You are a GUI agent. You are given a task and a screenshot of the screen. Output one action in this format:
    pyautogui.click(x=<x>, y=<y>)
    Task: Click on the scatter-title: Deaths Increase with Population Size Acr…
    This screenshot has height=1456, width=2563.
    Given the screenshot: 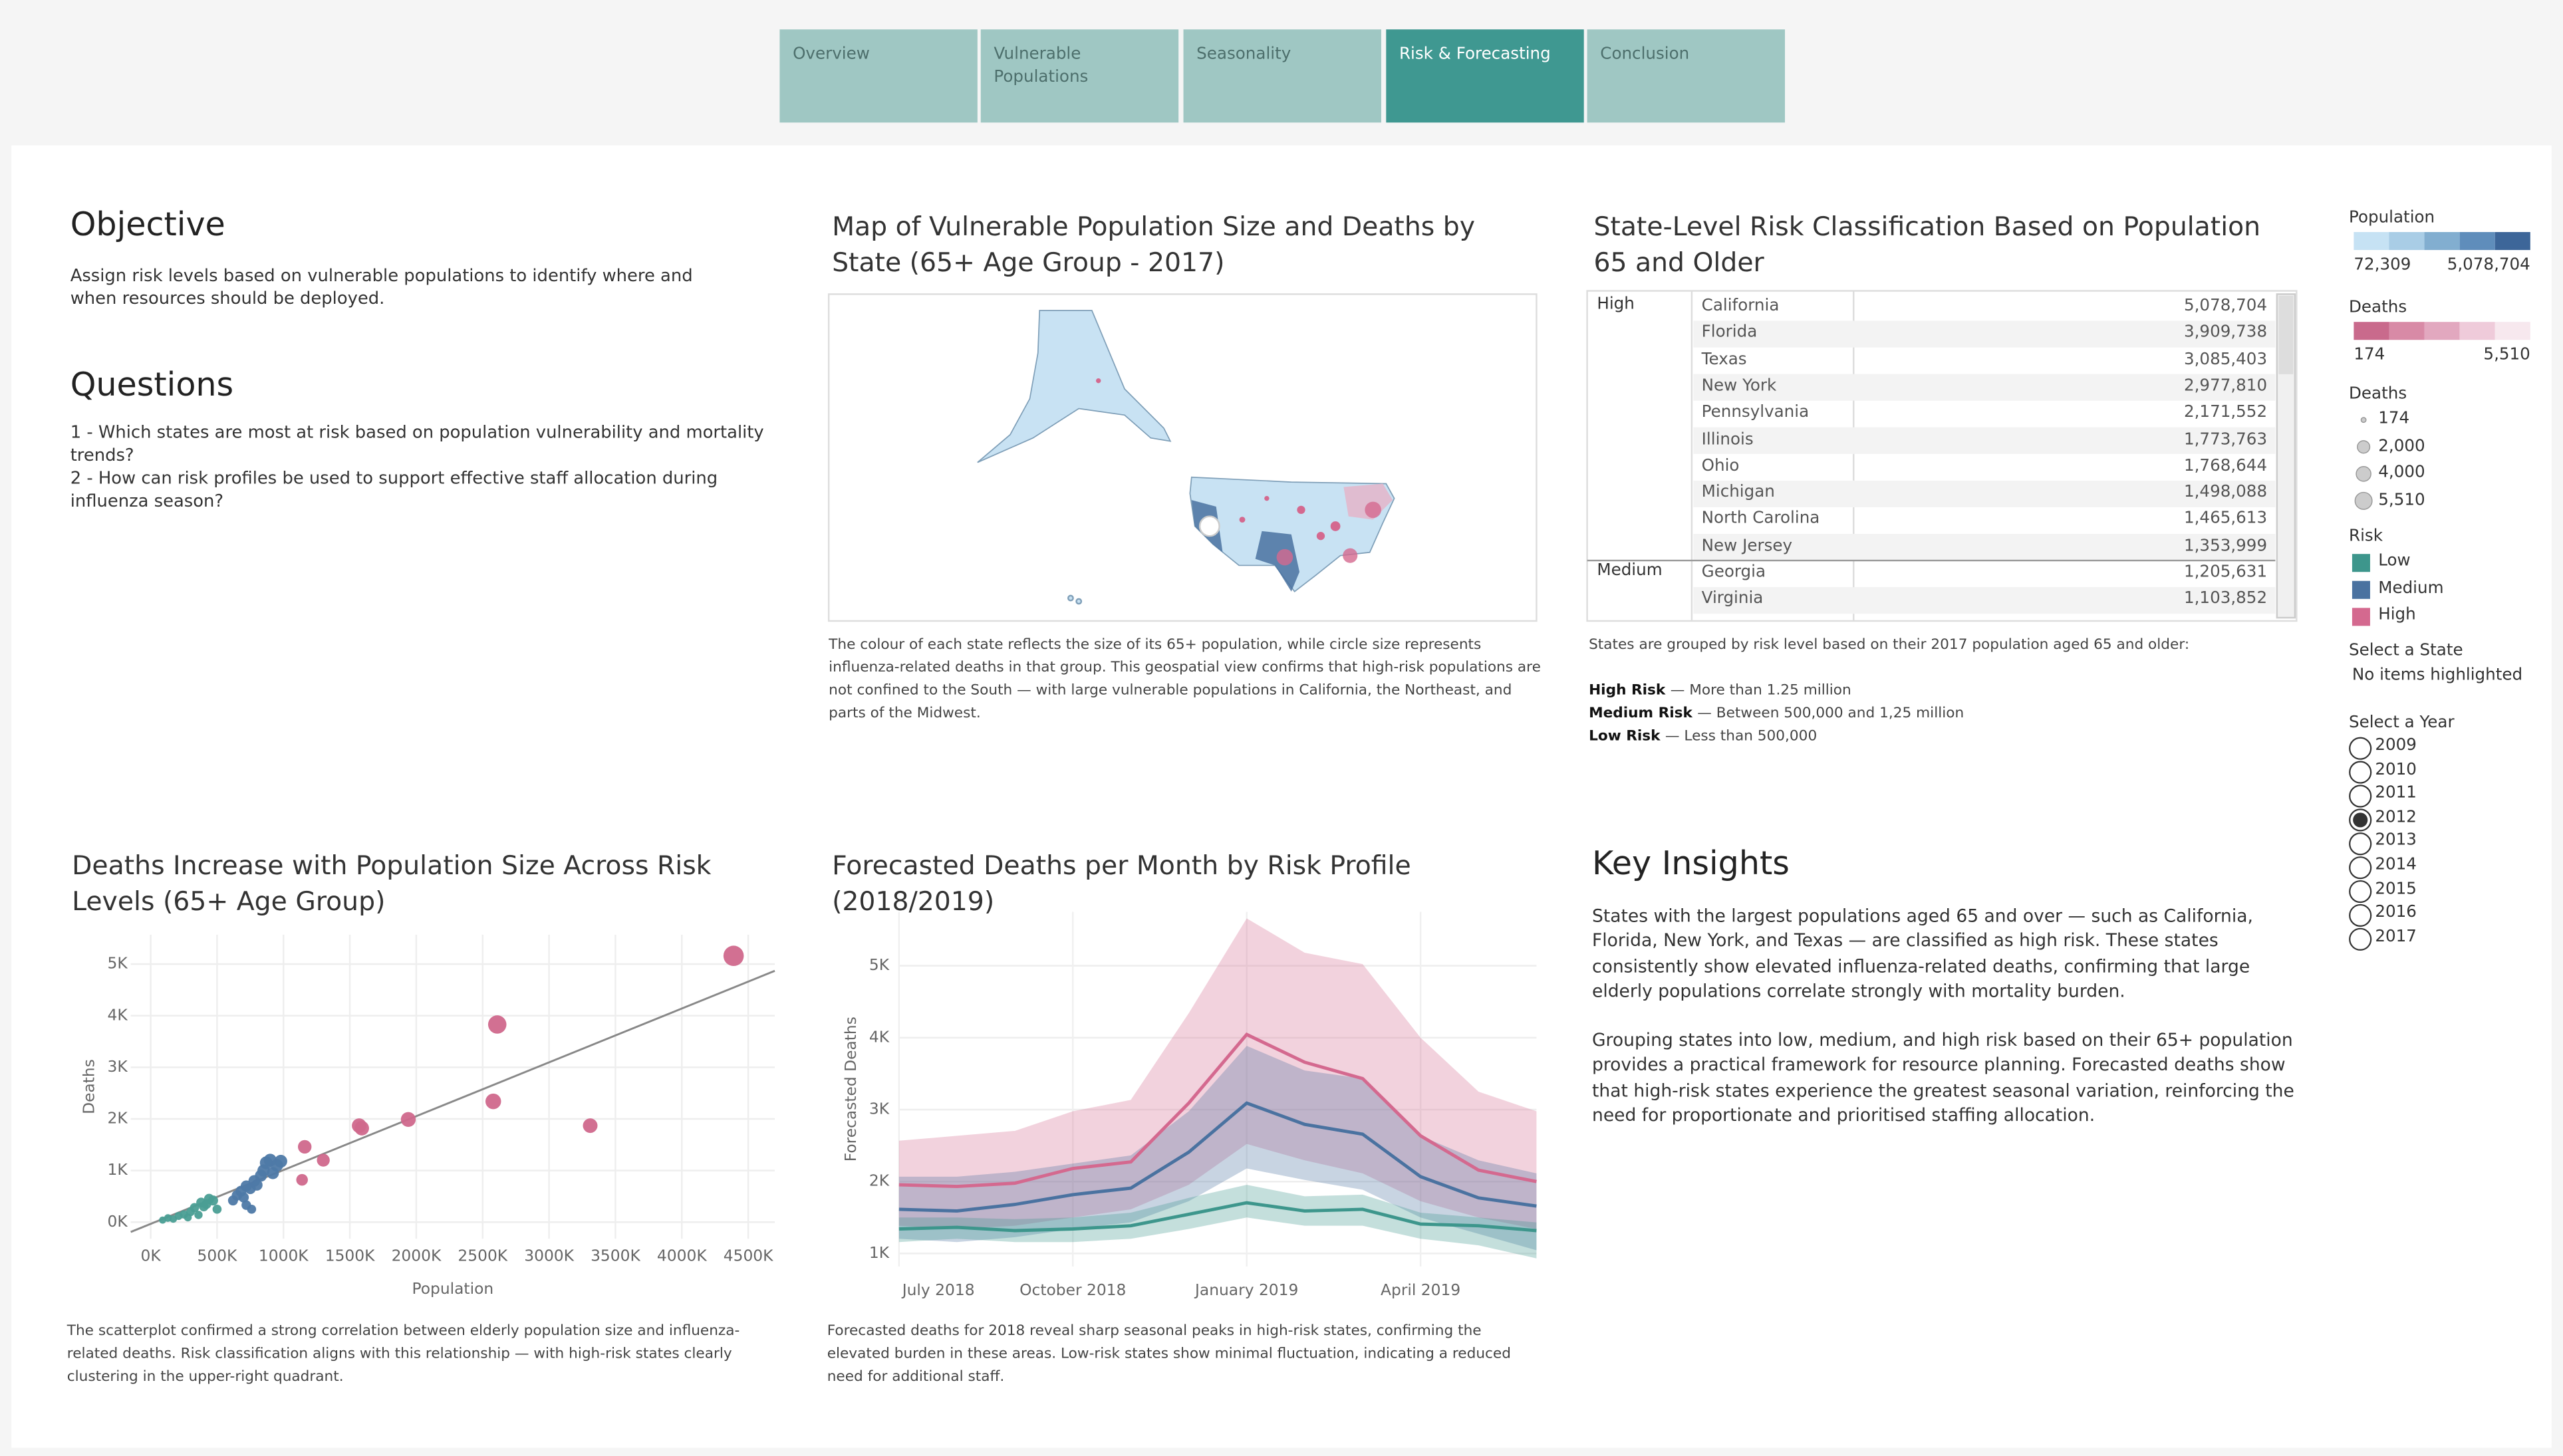 What is the action you would take?
    pyautogui.click(x=392, y=883)
    